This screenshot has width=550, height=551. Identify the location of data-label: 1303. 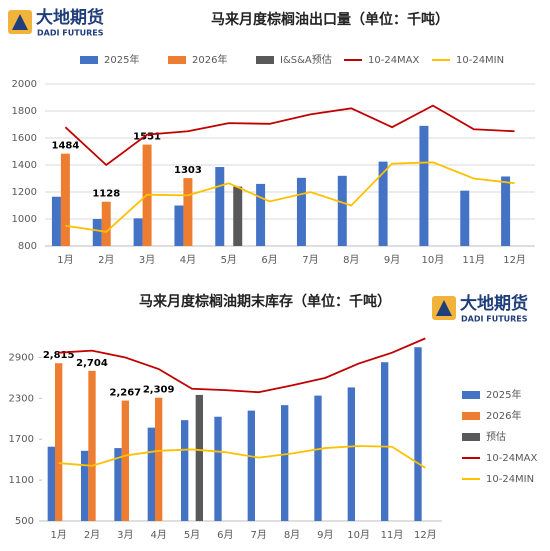
(188, 170).